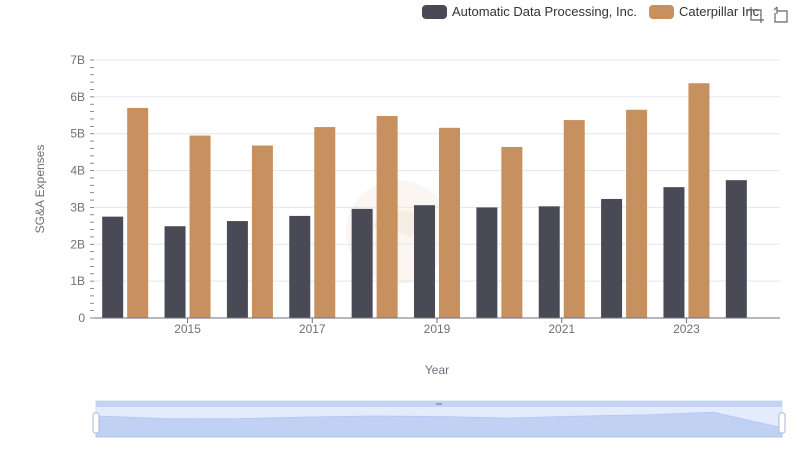 The width and height of the screenshot is (800, 461). Describe the element at coordinates (387, 217) in the screenshot. I see `bar-caterpillar-2018` at that location.